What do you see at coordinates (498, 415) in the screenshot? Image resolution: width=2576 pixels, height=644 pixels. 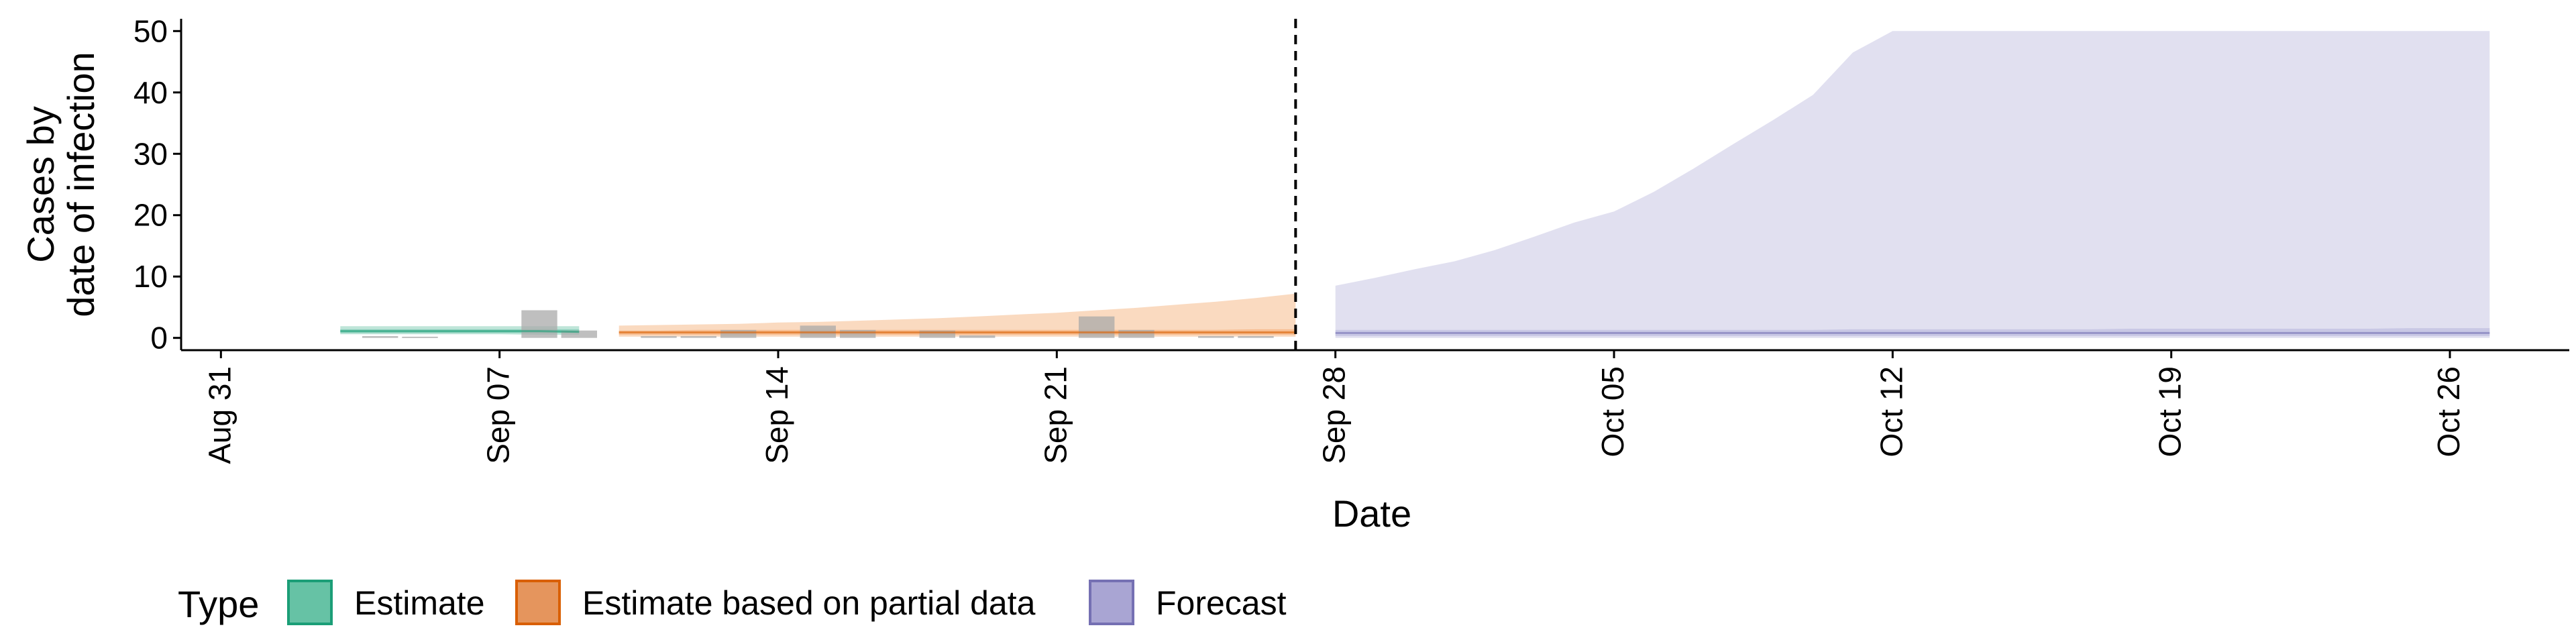 I see `x-tick-label: Sep 07` at bounding box center [498, 415].